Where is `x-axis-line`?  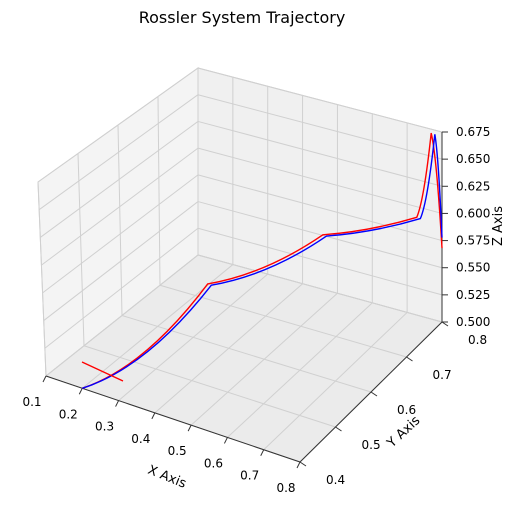 x-axis-line is located at coordinates (173, 419).